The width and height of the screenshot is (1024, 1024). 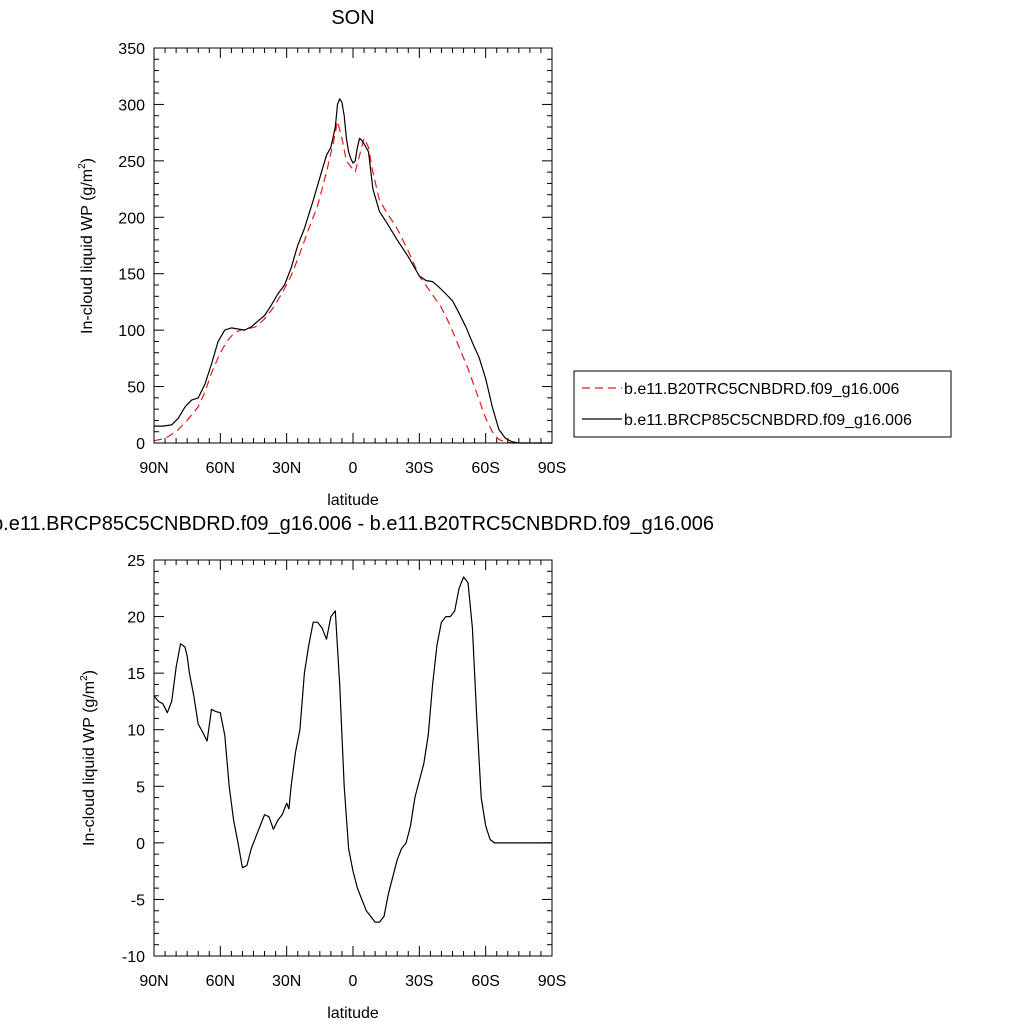 I want to click on bottom-x-tick-labels: 90N 60N 30N 0 30S 60S 90S, so click(x=352, y=981).